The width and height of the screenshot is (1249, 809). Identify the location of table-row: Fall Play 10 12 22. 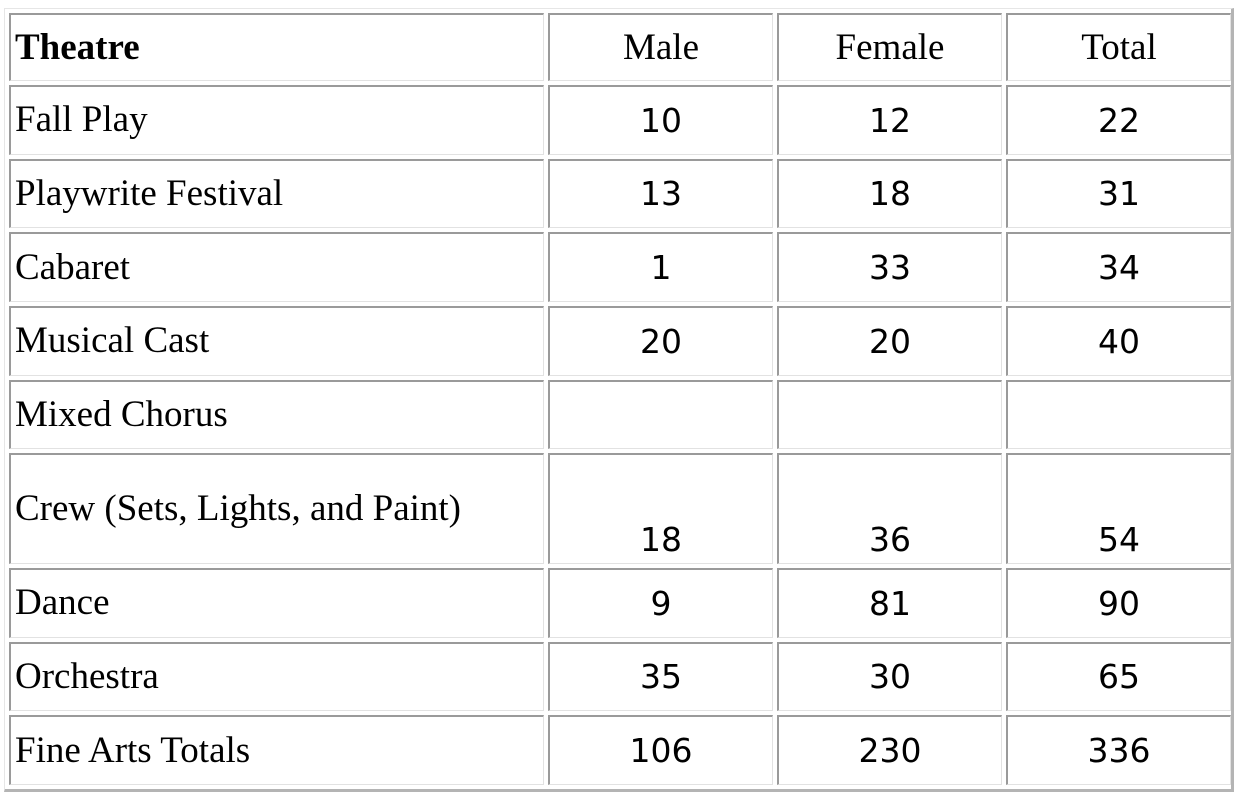
(620, 120).